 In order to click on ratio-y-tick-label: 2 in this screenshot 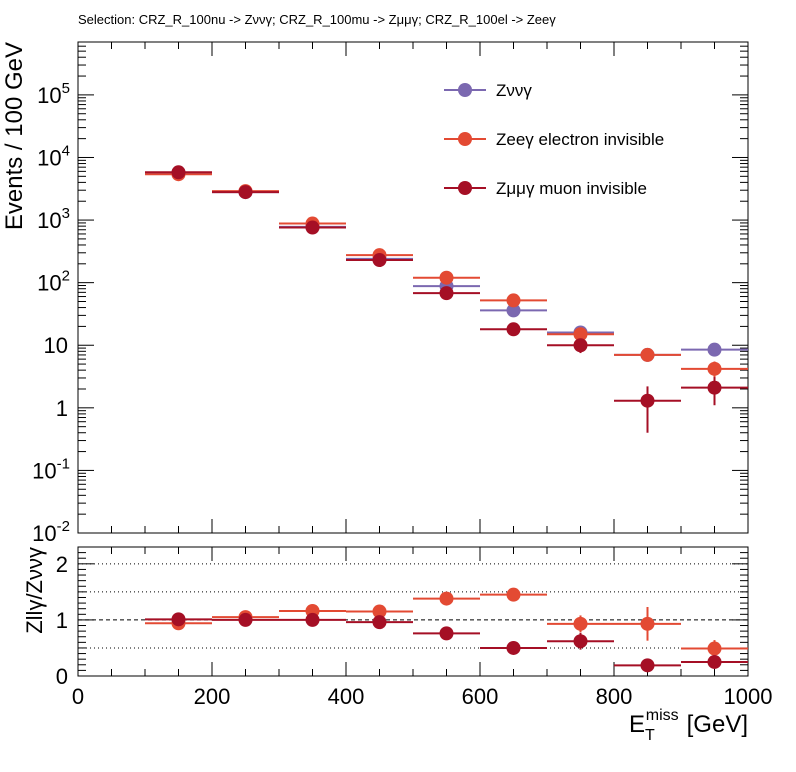, I will do `click(62, 564)`.